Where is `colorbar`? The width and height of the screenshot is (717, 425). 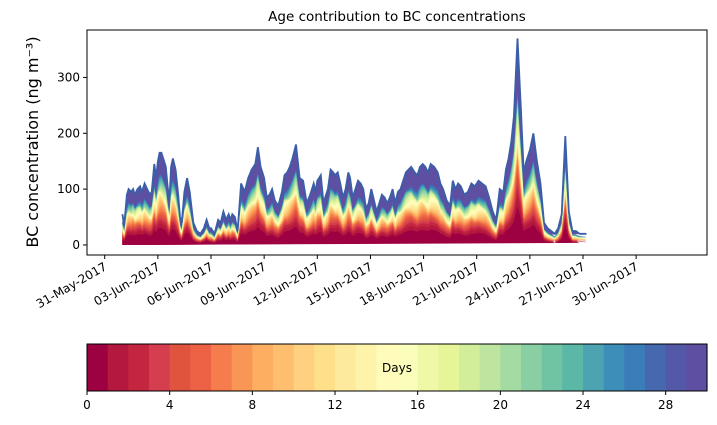 colorbar is located at coordinates (397, 367).